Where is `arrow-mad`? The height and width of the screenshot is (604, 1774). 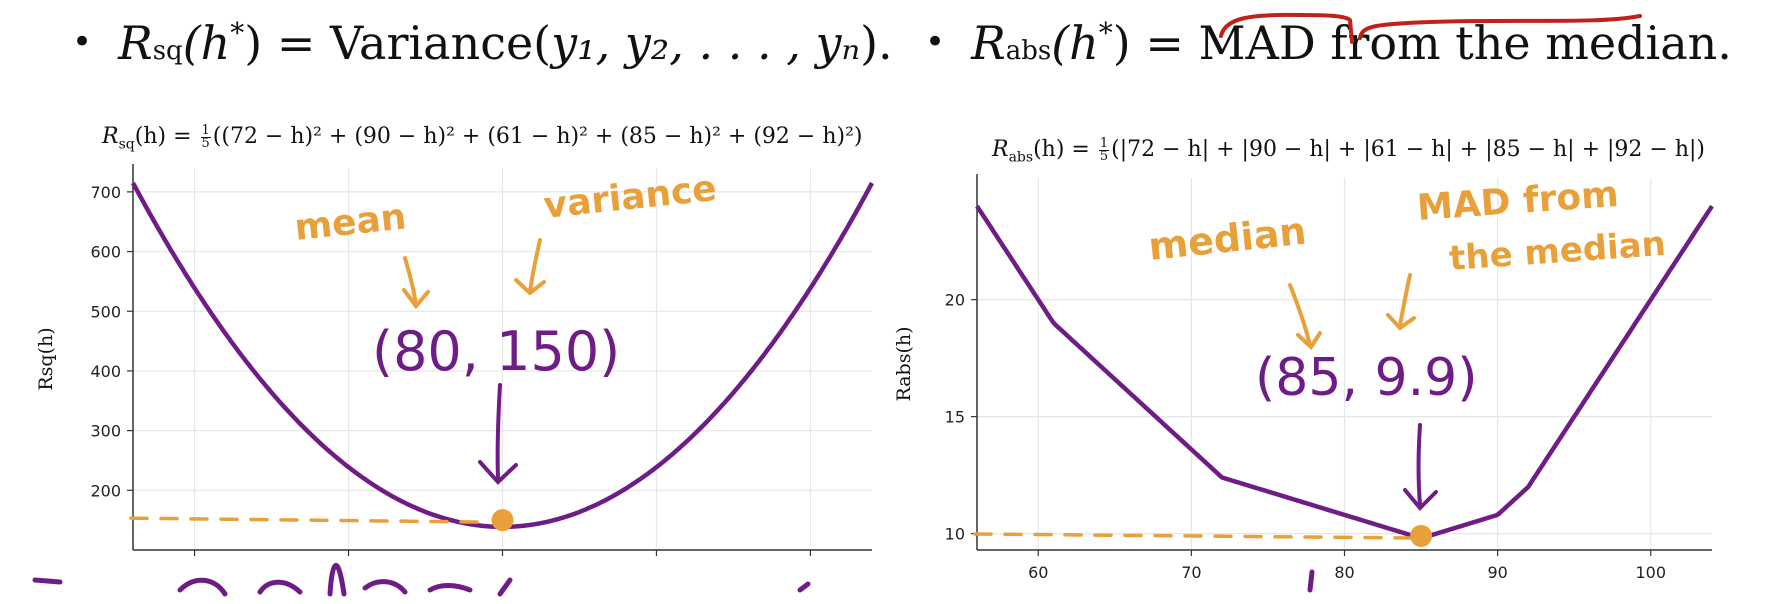
arrow-mad is located at coordinates (1401, 302).